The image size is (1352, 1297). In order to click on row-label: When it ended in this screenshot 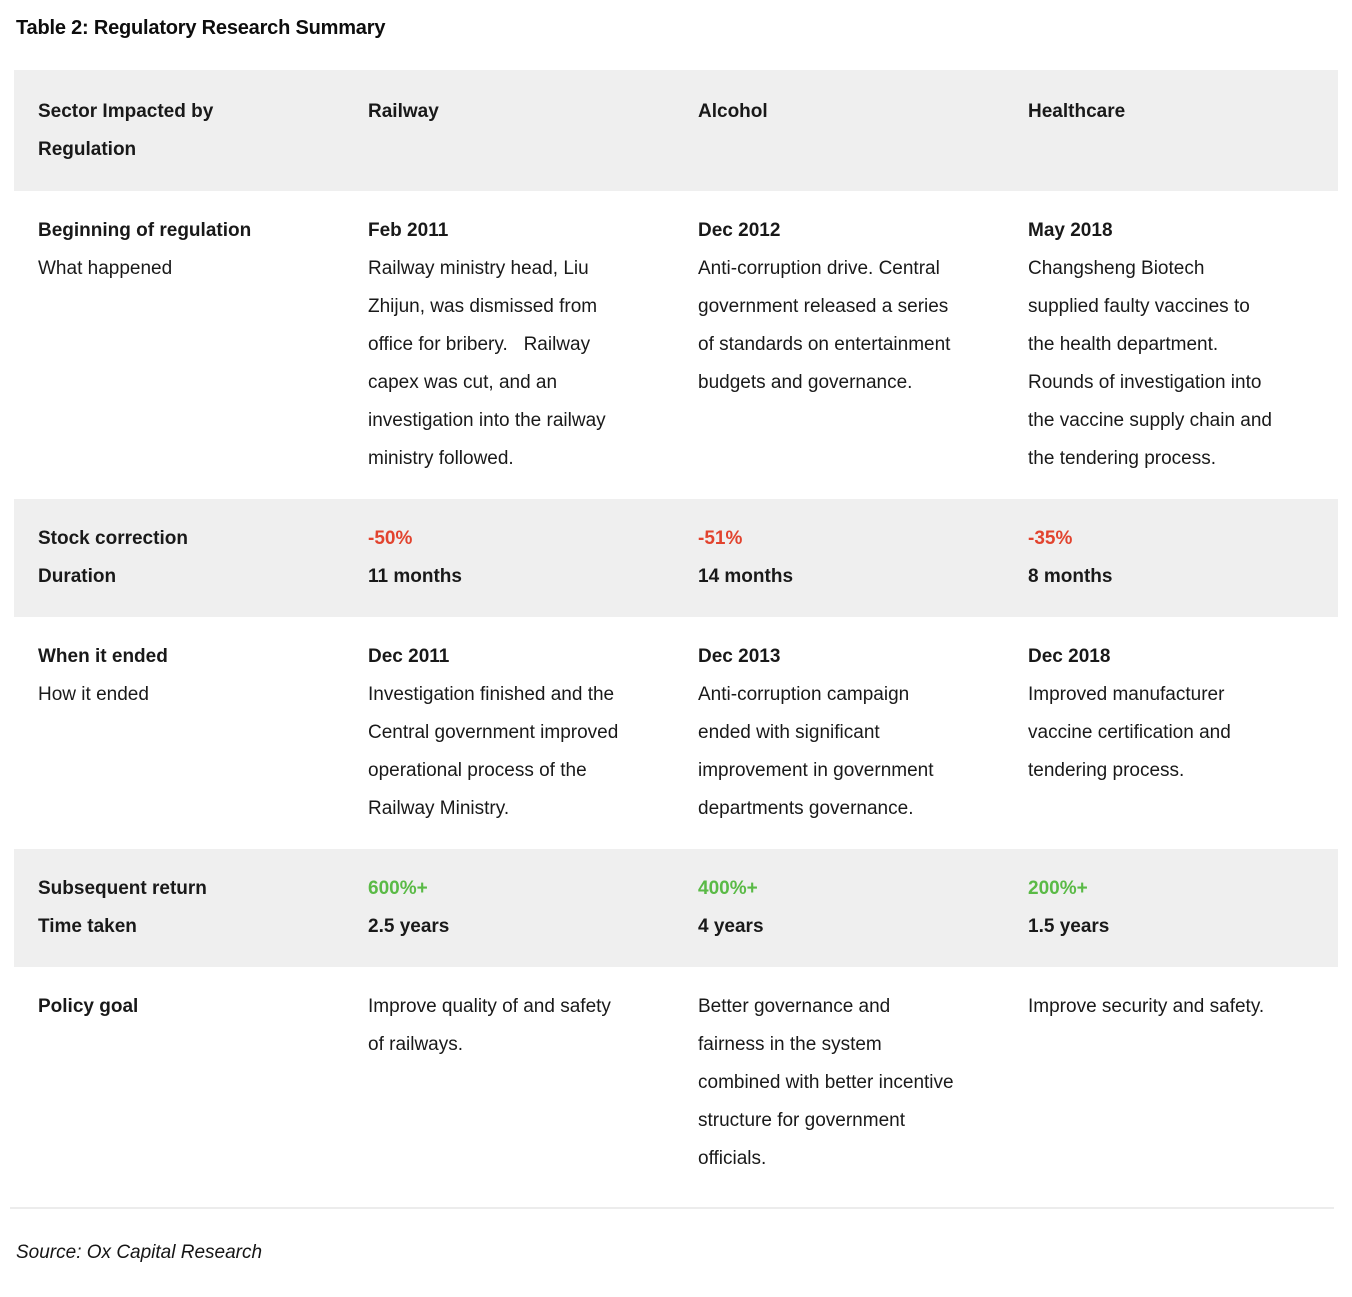, I will do `click(103, 656)`.